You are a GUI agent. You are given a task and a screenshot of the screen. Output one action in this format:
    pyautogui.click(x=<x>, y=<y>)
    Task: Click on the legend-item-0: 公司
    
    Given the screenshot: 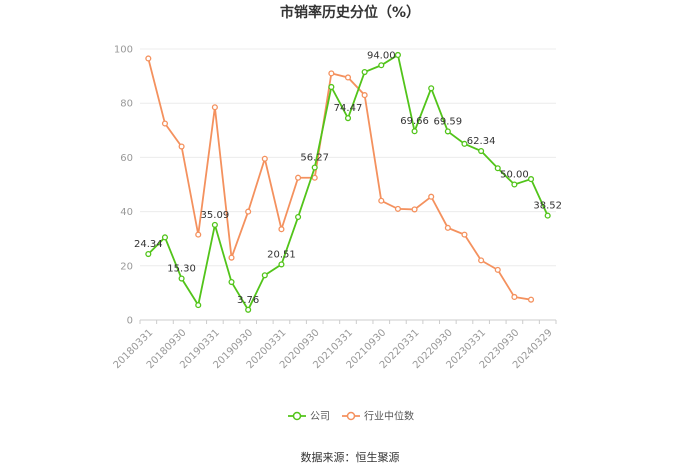 What is the action you would take?
    pyautogui.click(x=309, y=417)
    